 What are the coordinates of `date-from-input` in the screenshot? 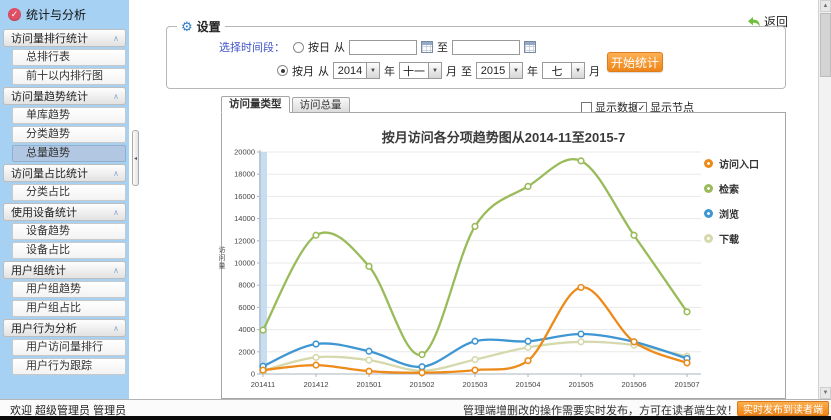 It's located at (383, 47).